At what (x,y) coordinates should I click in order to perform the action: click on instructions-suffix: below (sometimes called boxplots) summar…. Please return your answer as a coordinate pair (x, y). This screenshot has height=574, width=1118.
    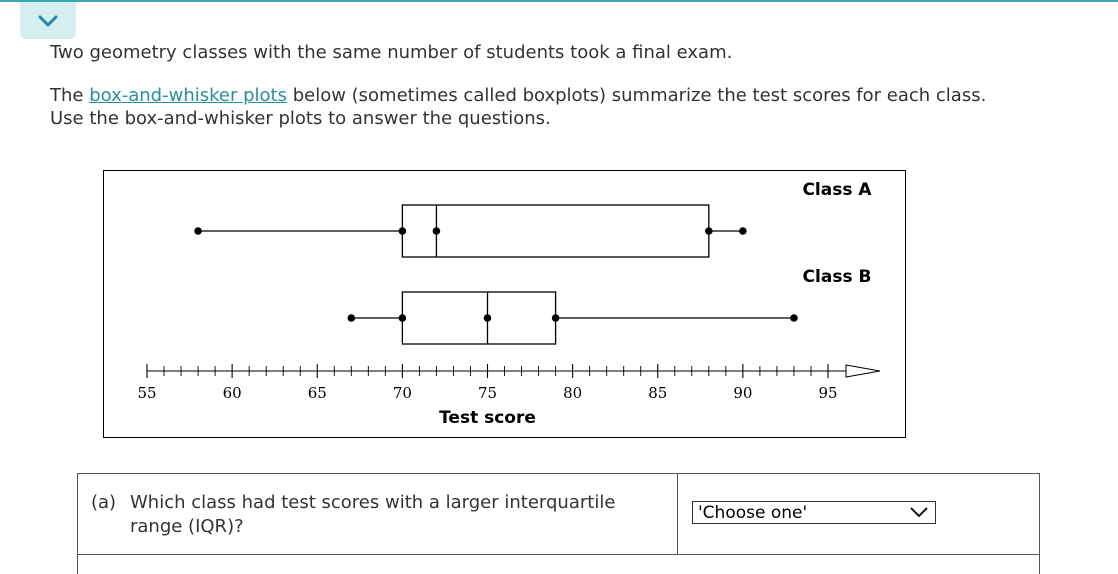
    Looking at the image, I should click on (636, 95).